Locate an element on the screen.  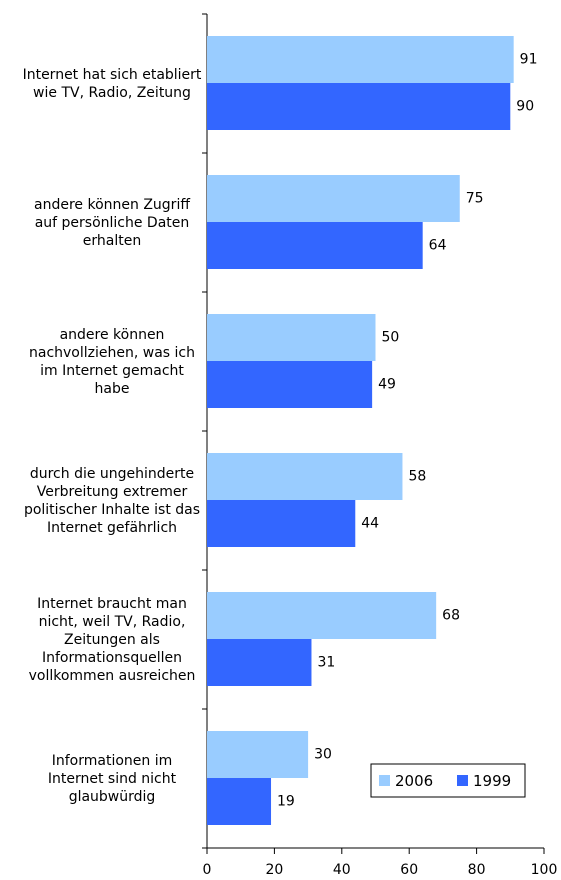
value-label: 90 is located at coordinates (525, 107).